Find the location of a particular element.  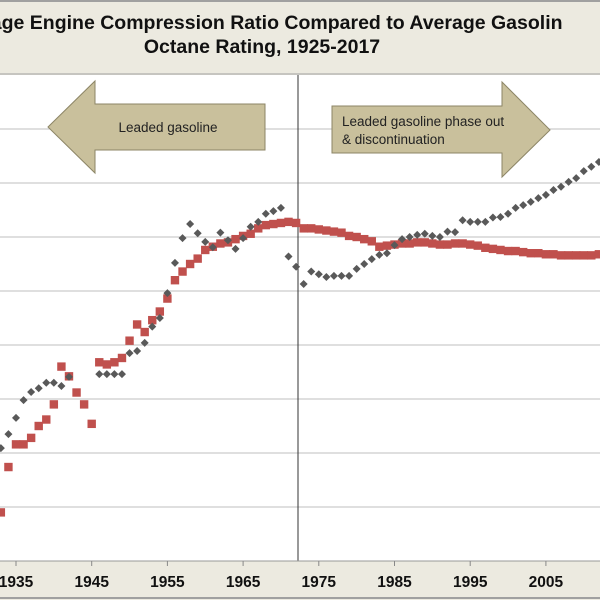

right-arrow-shape is located at coordinates (441, 129).